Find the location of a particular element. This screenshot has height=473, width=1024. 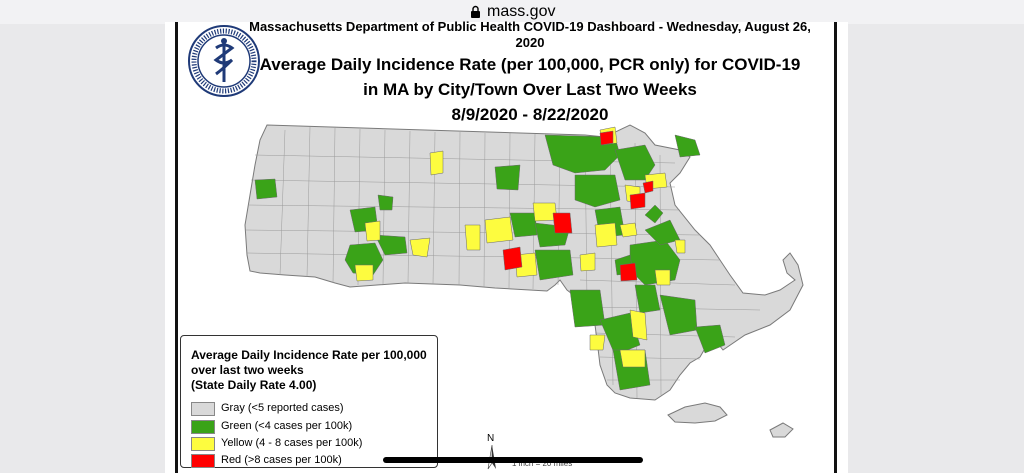

north-arrow: N is located at coordinates (492, 452).